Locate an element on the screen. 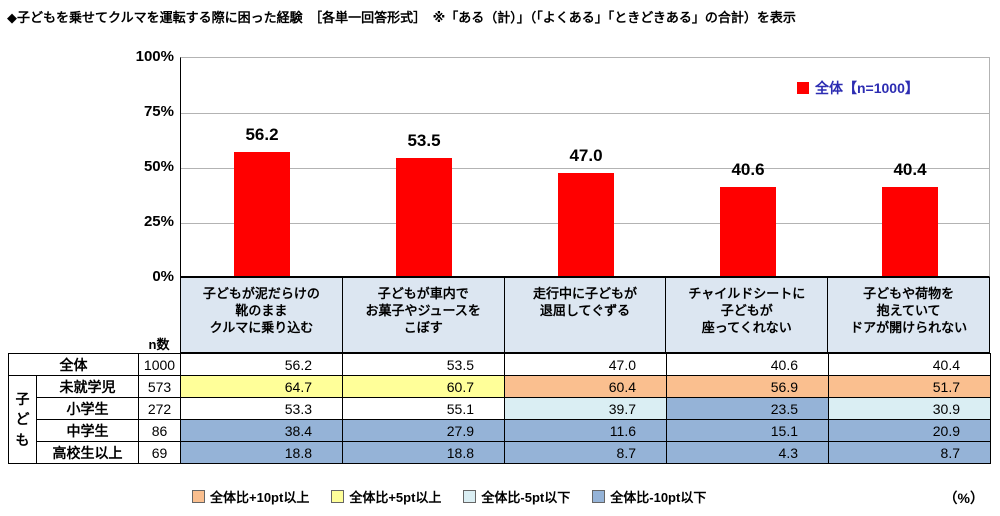 The height and width of the screenshot is (516, 1000). bar-value-label: 47.0 is located at coordinates (586, 155).